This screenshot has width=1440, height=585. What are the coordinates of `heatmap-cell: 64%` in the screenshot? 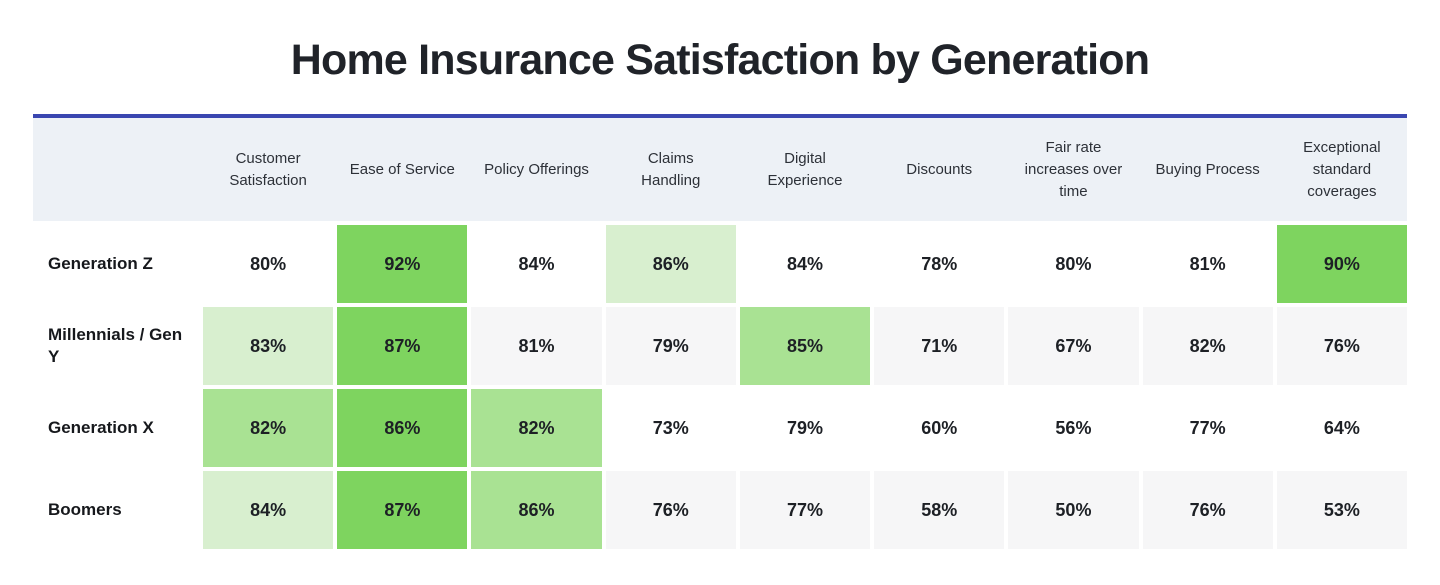 It's located at (1341, 428).